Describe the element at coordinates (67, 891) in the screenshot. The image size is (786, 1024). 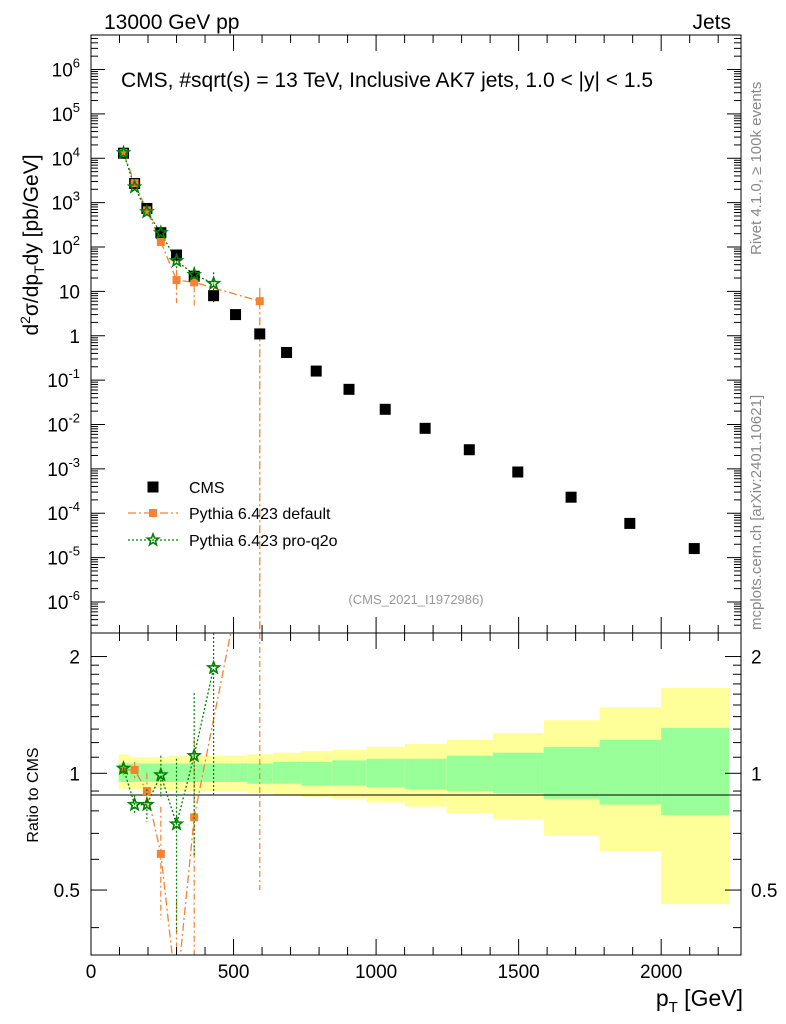
I see `ratio-y-tick-label: 0.5` at that location.